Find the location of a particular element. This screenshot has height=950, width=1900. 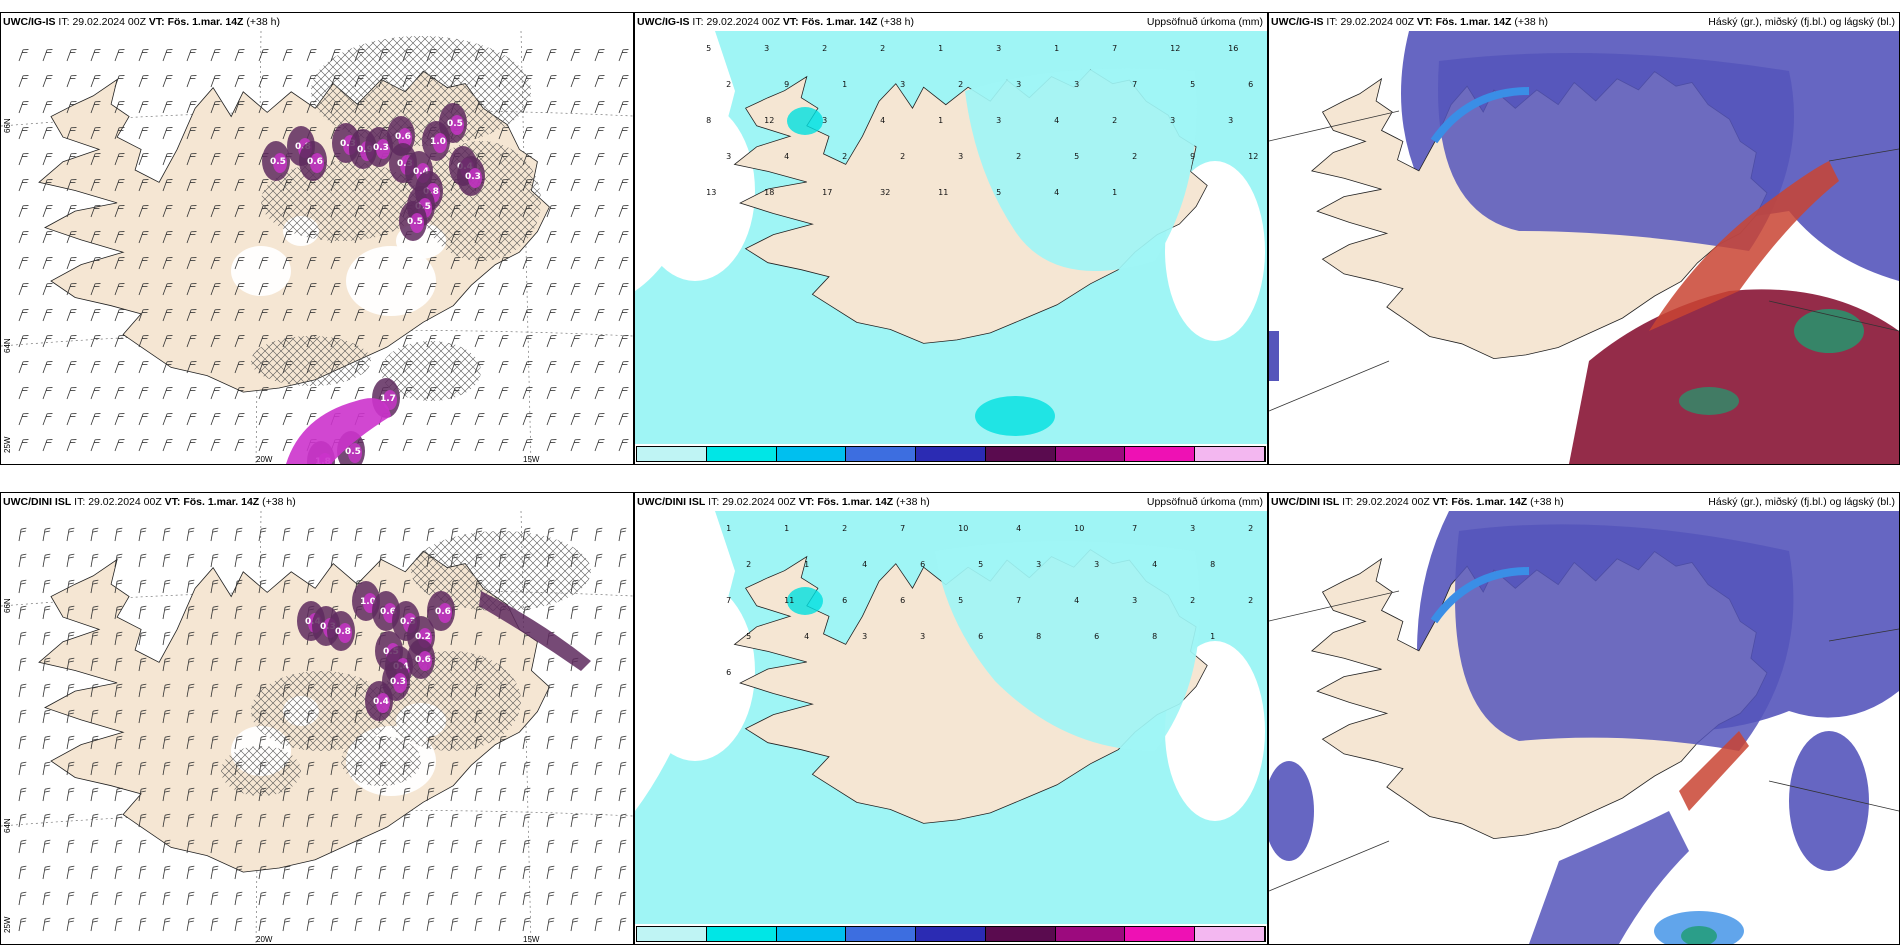

boundary-line is located at coordinates (1329, 866).